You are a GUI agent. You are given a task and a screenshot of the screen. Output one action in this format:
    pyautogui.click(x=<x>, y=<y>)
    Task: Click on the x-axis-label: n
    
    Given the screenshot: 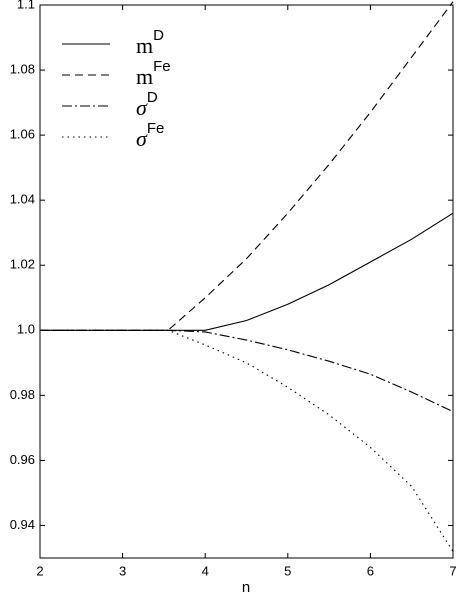 What is the action you would take?
    pyautogui.click(x=246, y=587)
    